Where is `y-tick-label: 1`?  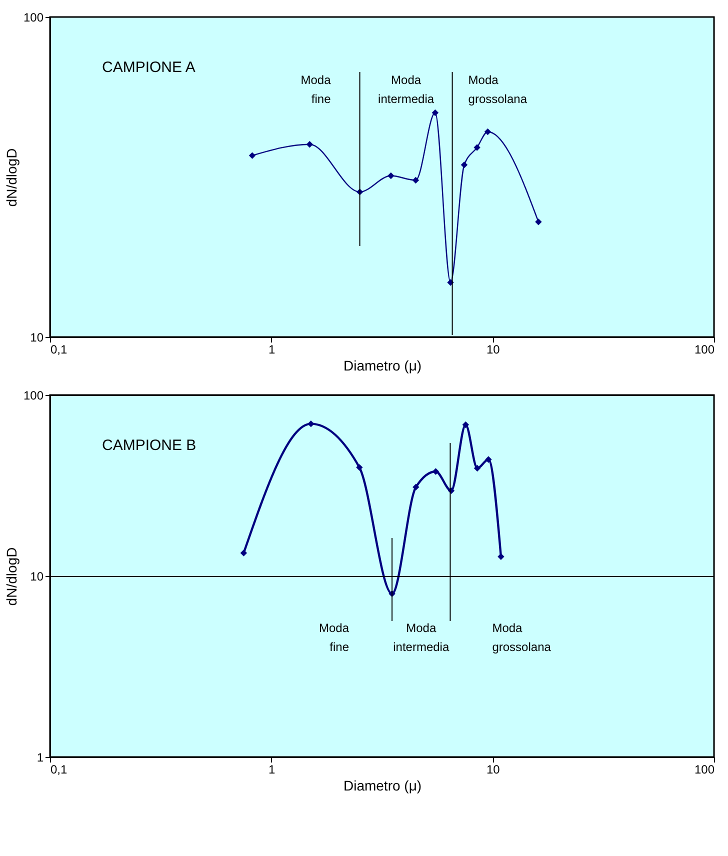 y-tick-label: 1 is located at coordinates (40, 757).